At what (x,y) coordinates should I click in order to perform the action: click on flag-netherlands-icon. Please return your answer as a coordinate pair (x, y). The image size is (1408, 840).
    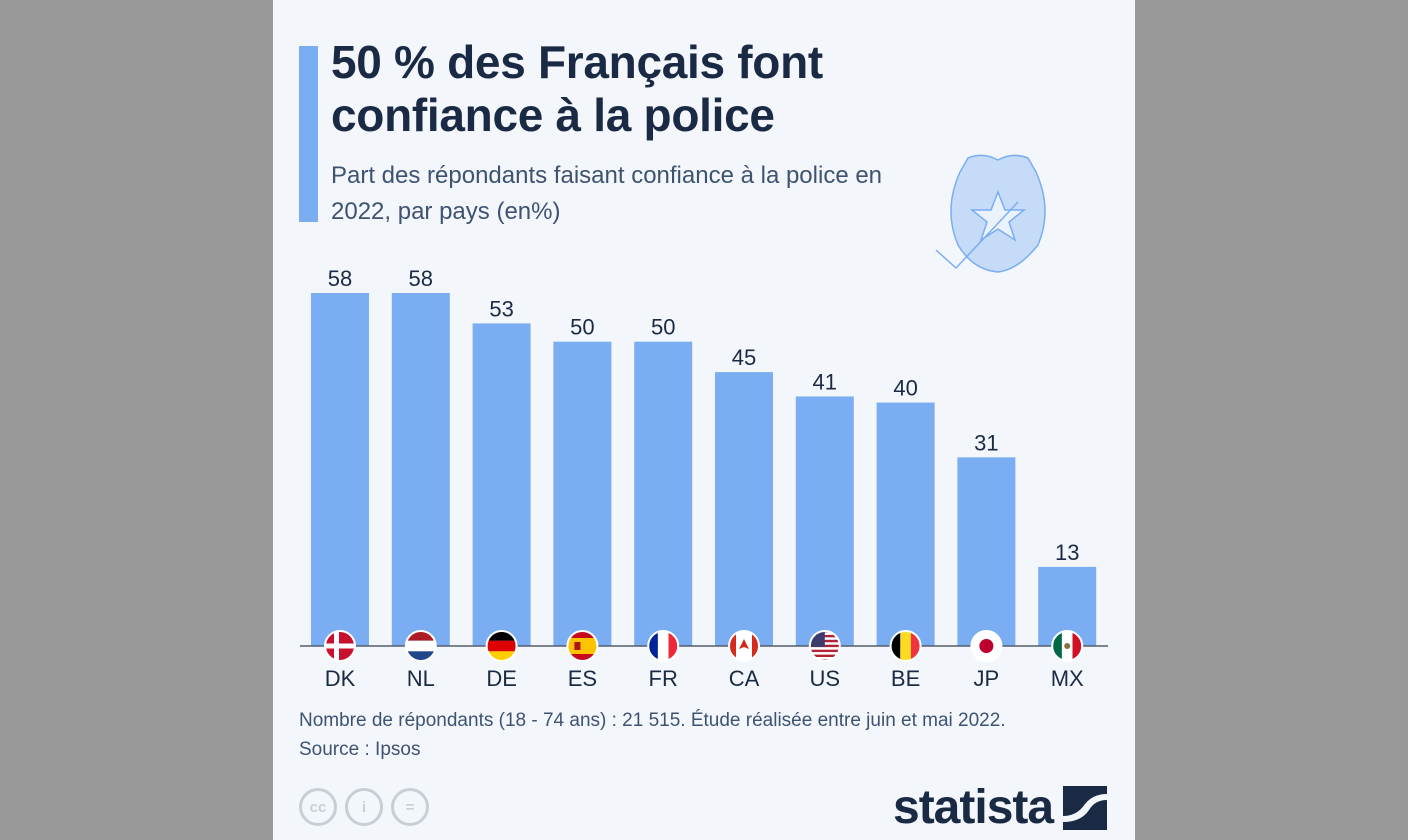
    Looking at the image, I should click on (420, 646).